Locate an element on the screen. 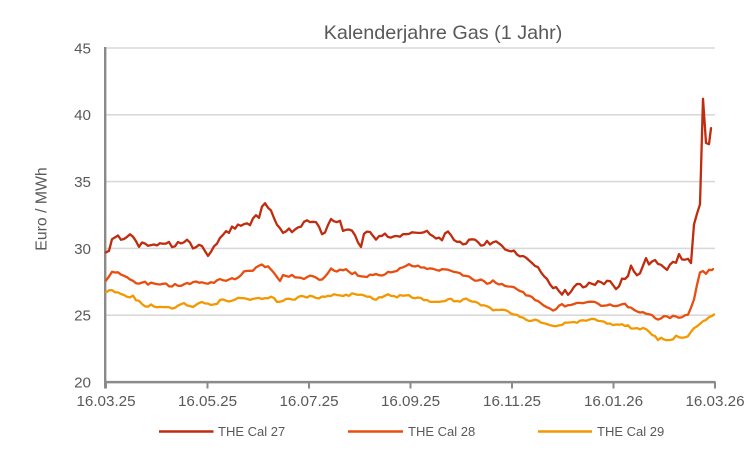 The image size is (750, 455). svg-text: 16.03.26 is located at coordinates (714, 401).